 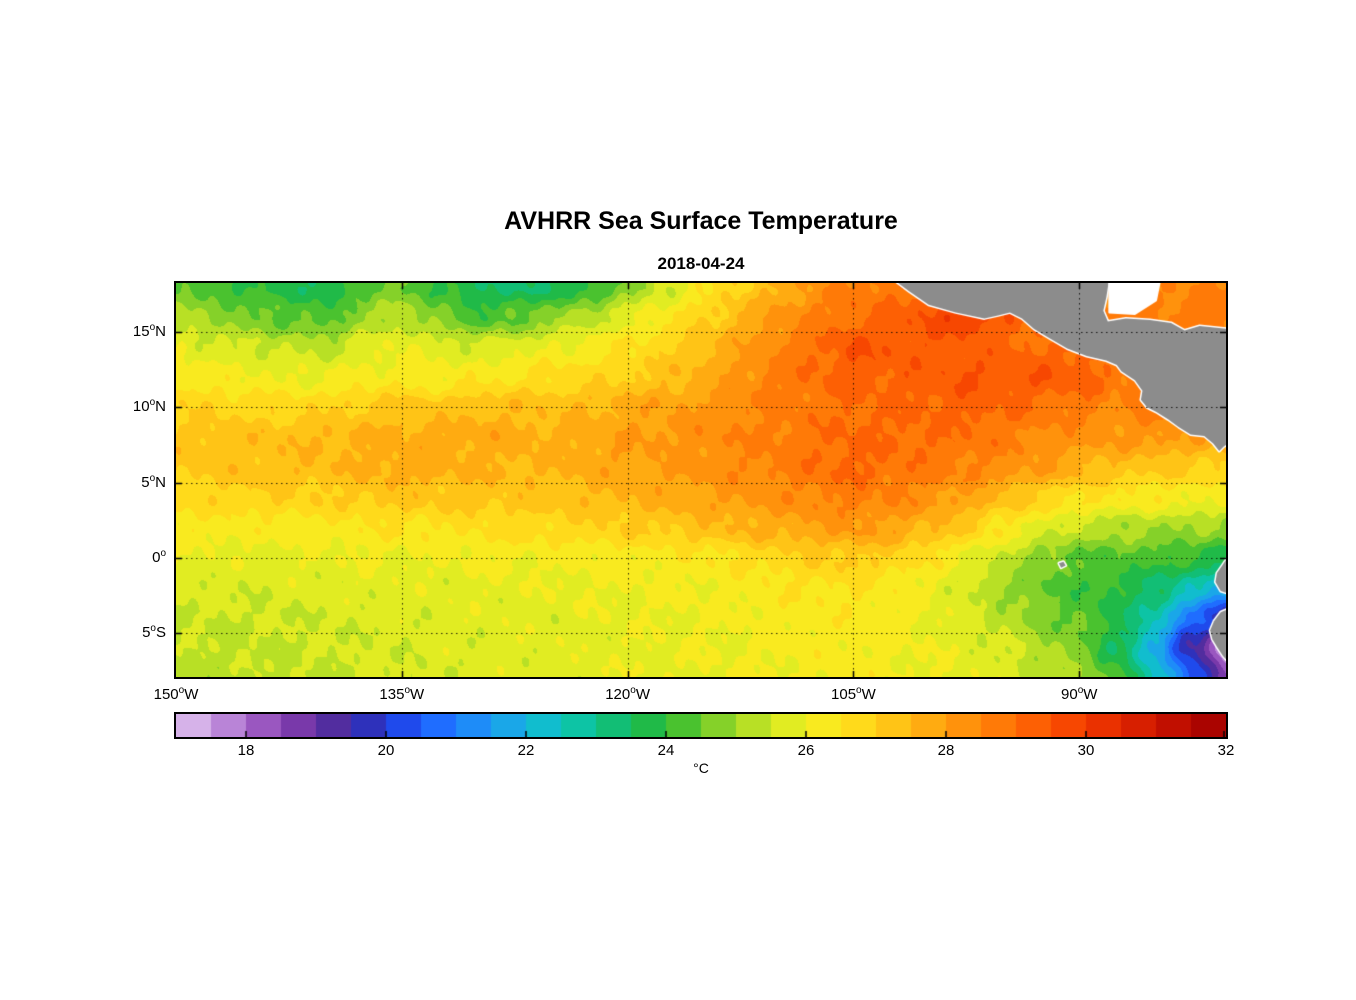 I want to click on colorbar-tick-label: 18, so click(x=246, y=750).